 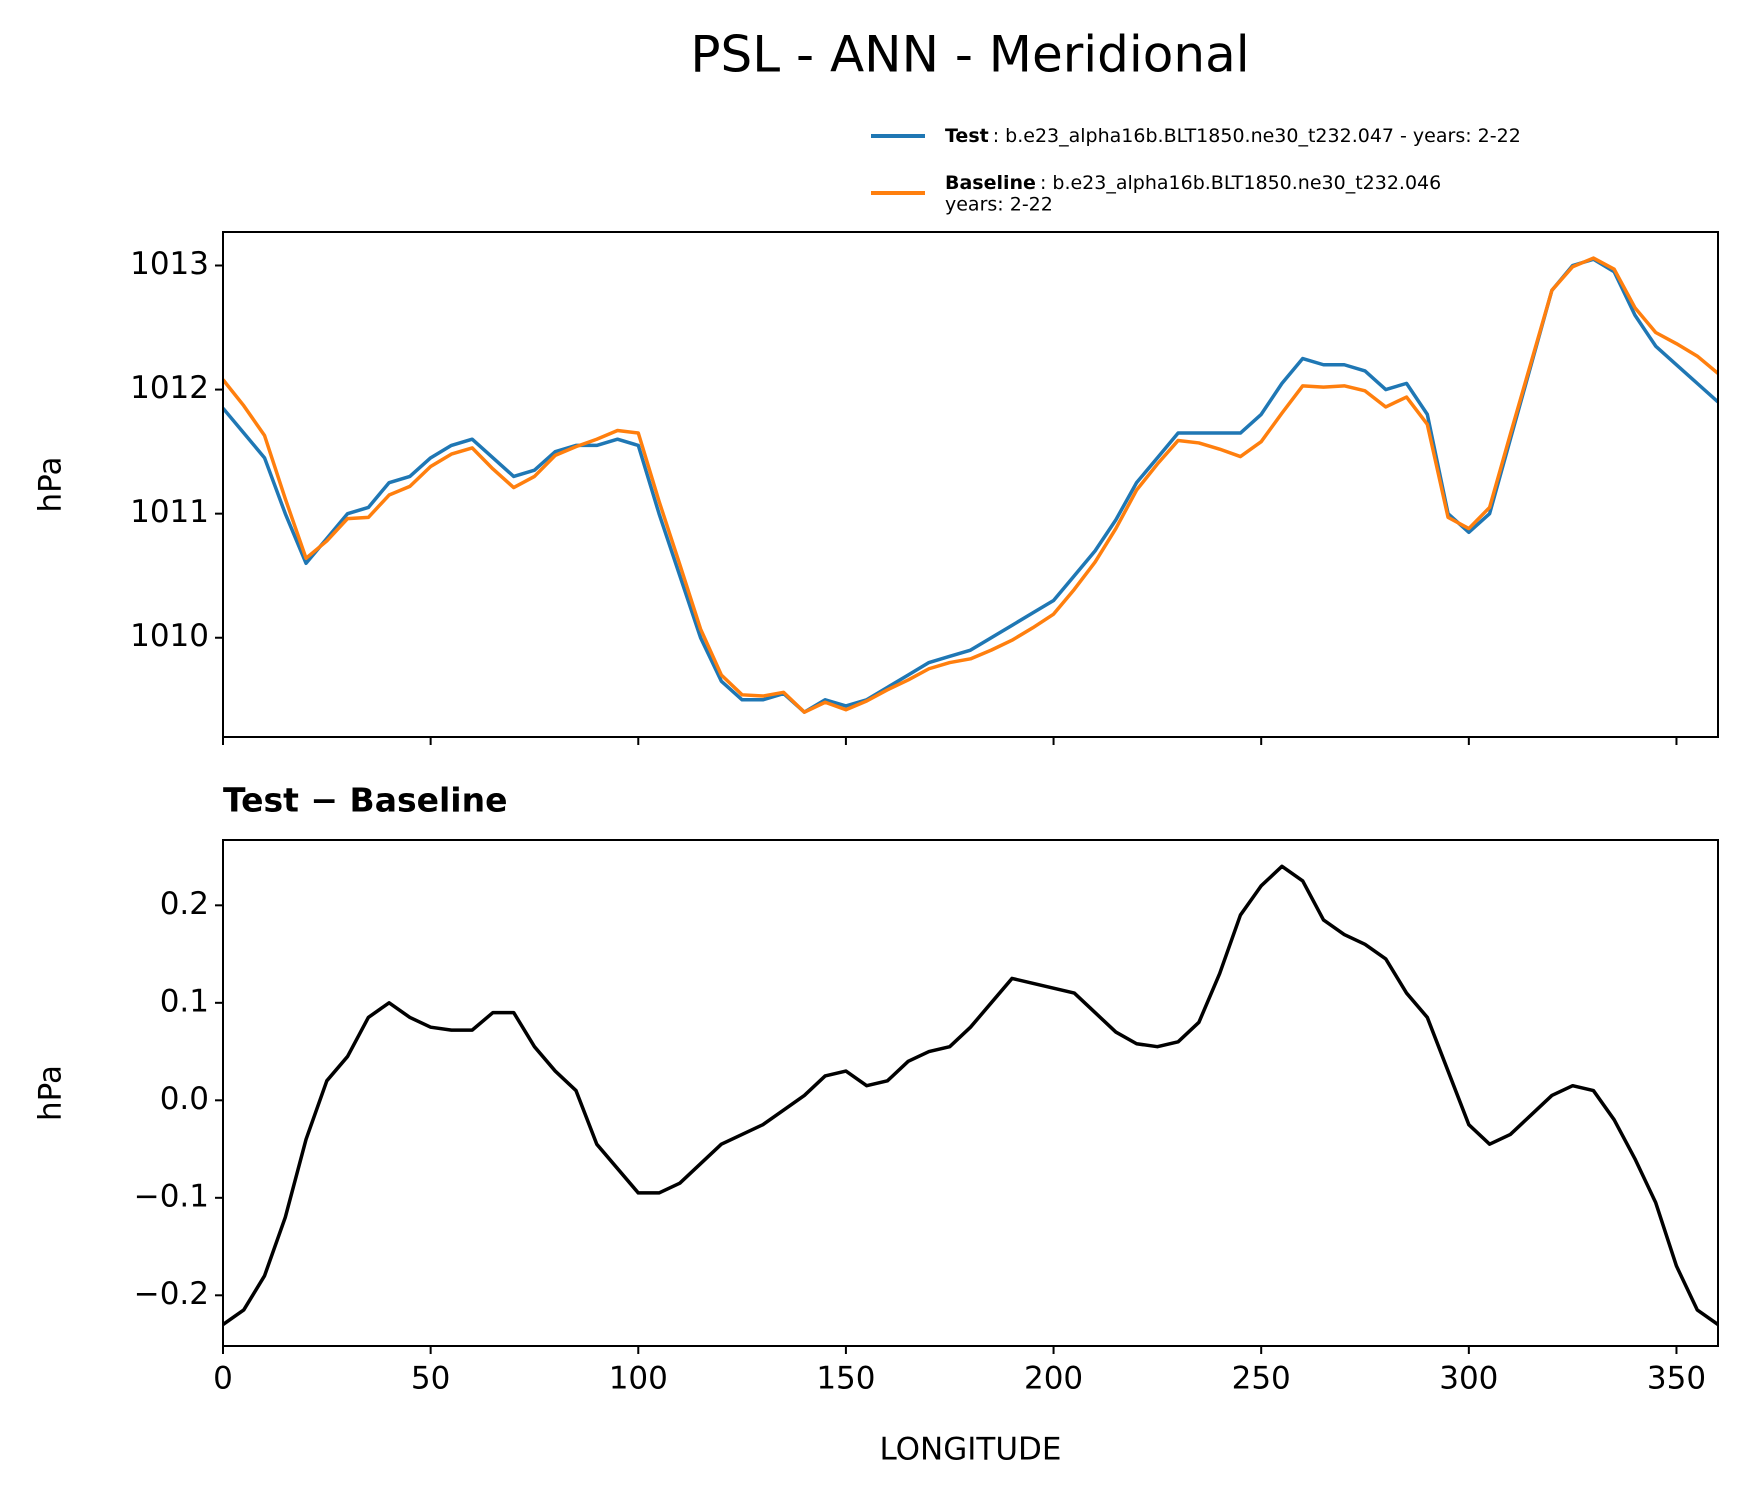 I want to click on legend-description: : b.e23_alpha16b.BLT1850.ne30_t232.046, so click(x=1240, y=183).